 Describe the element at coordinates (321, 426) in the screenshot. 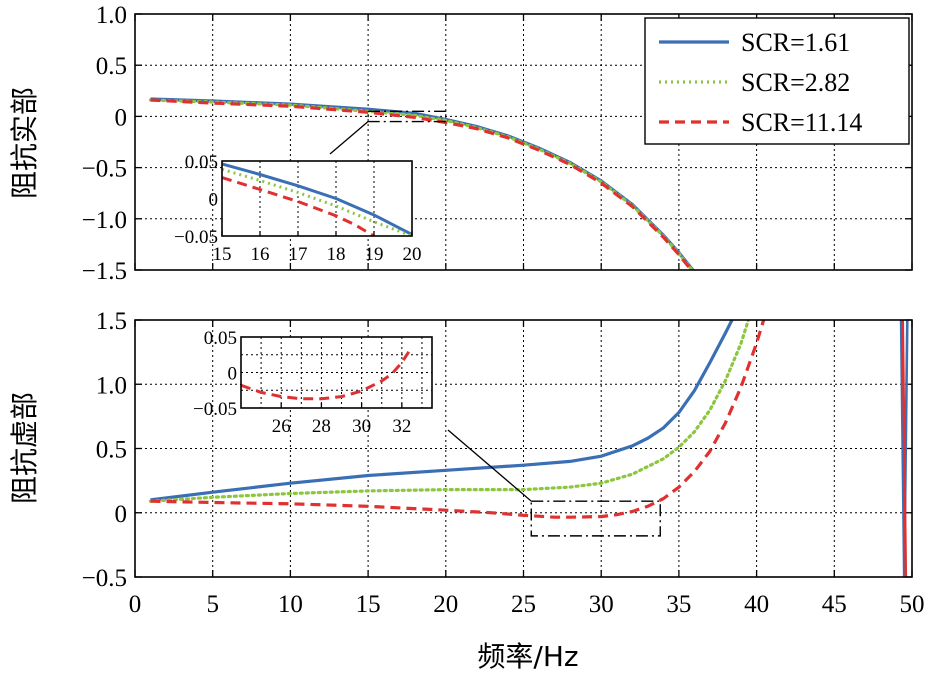

I see `inset-x-tick-label: 28` at that location.